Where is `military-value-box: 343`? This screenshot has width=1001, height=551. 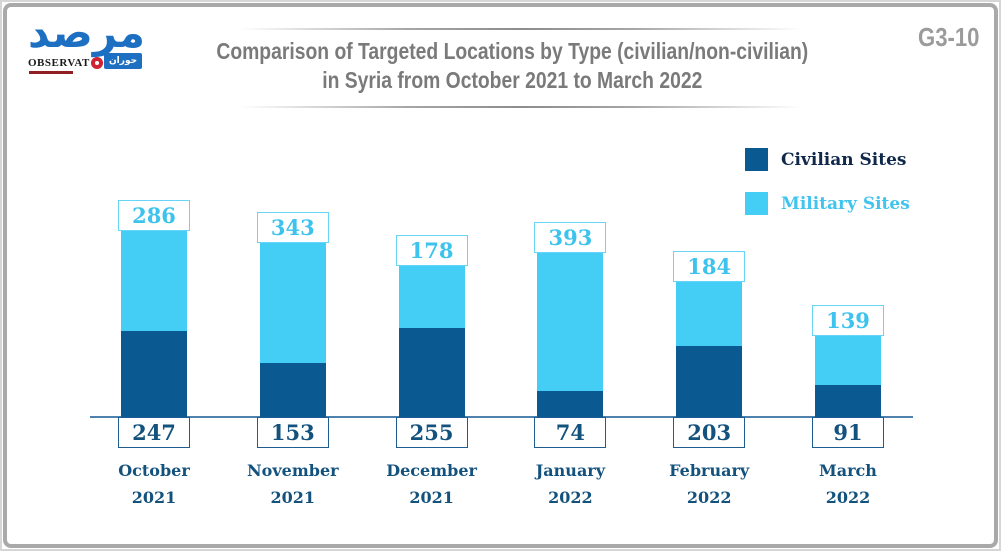 military-value-box: 343 is located at coordinates (292, 227).